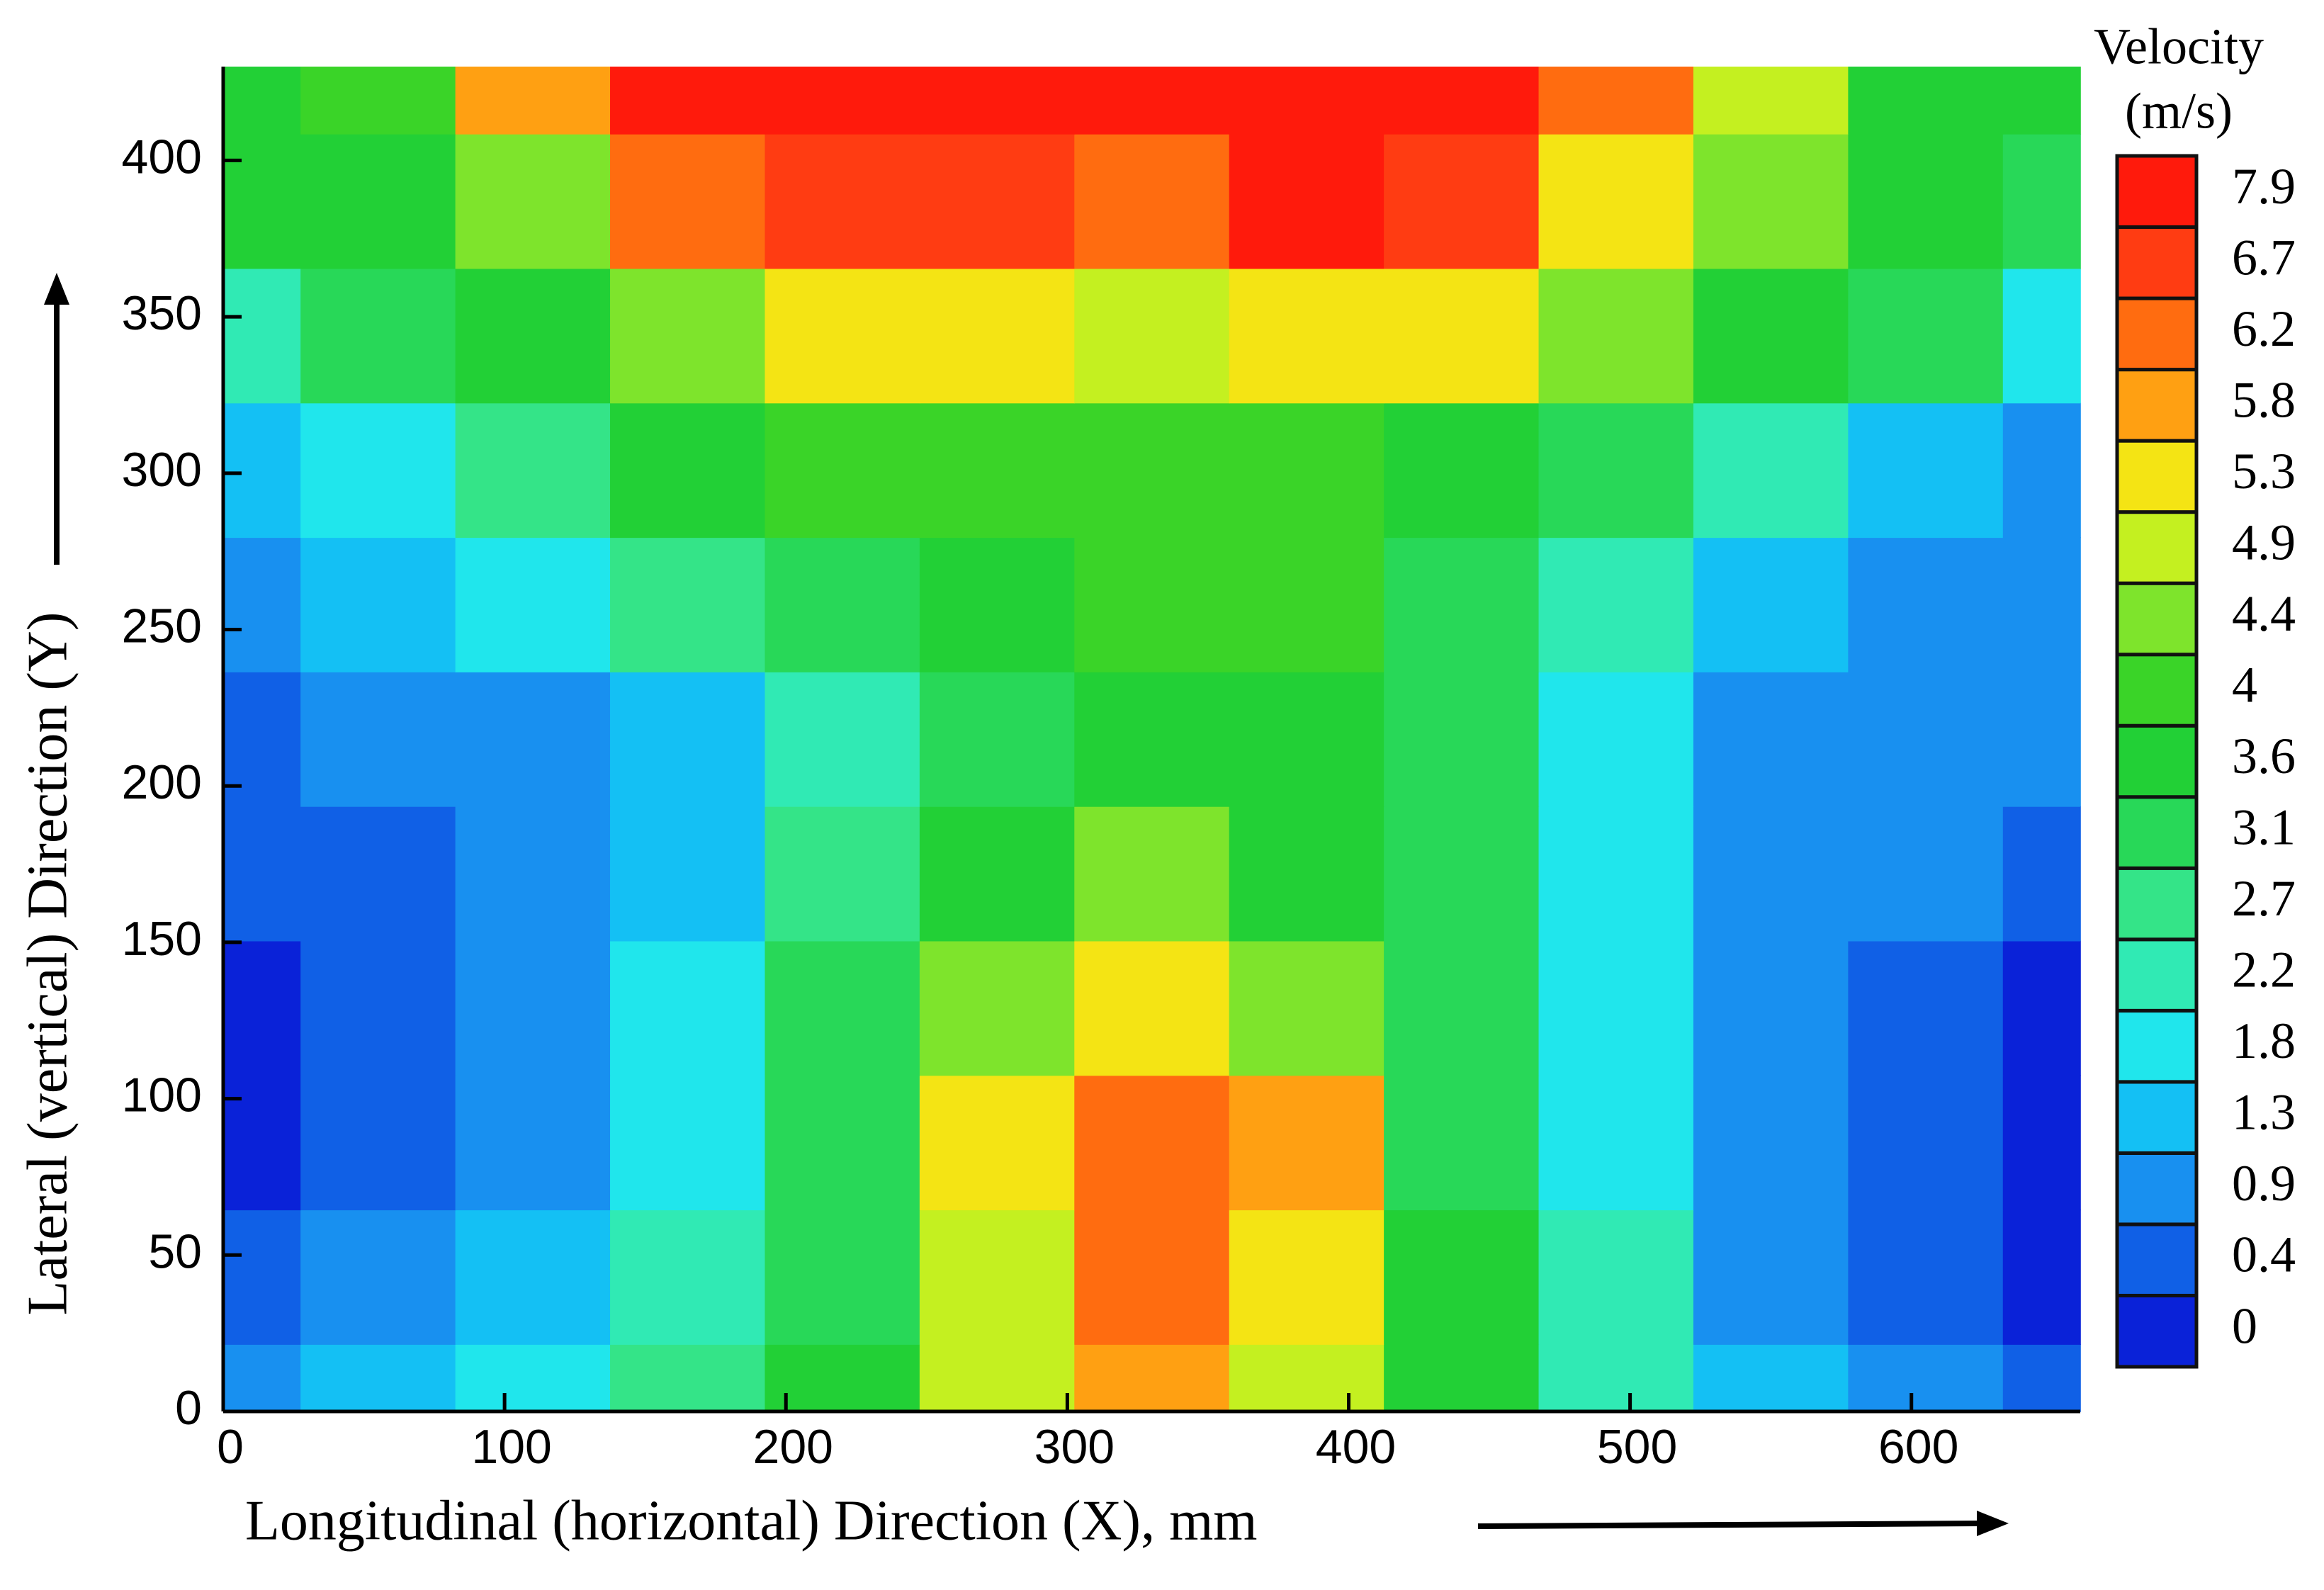  Describe the element at coordinates (2264, 328) in the screenshot. I see `colorbar-label: 6.2` at that location.